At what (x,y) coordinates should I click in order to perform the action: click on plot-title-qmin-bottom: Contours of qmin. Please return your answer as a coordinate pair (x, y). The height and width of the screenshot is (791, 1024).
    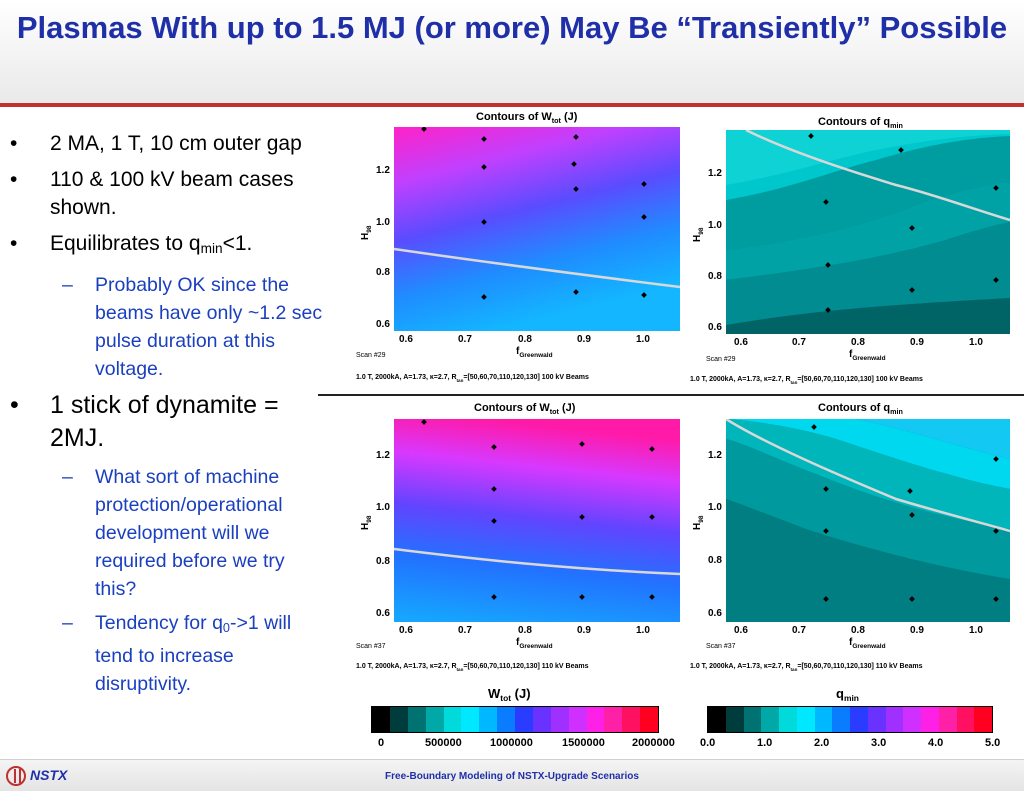
    Looking at the image, I should click on (860, 409).